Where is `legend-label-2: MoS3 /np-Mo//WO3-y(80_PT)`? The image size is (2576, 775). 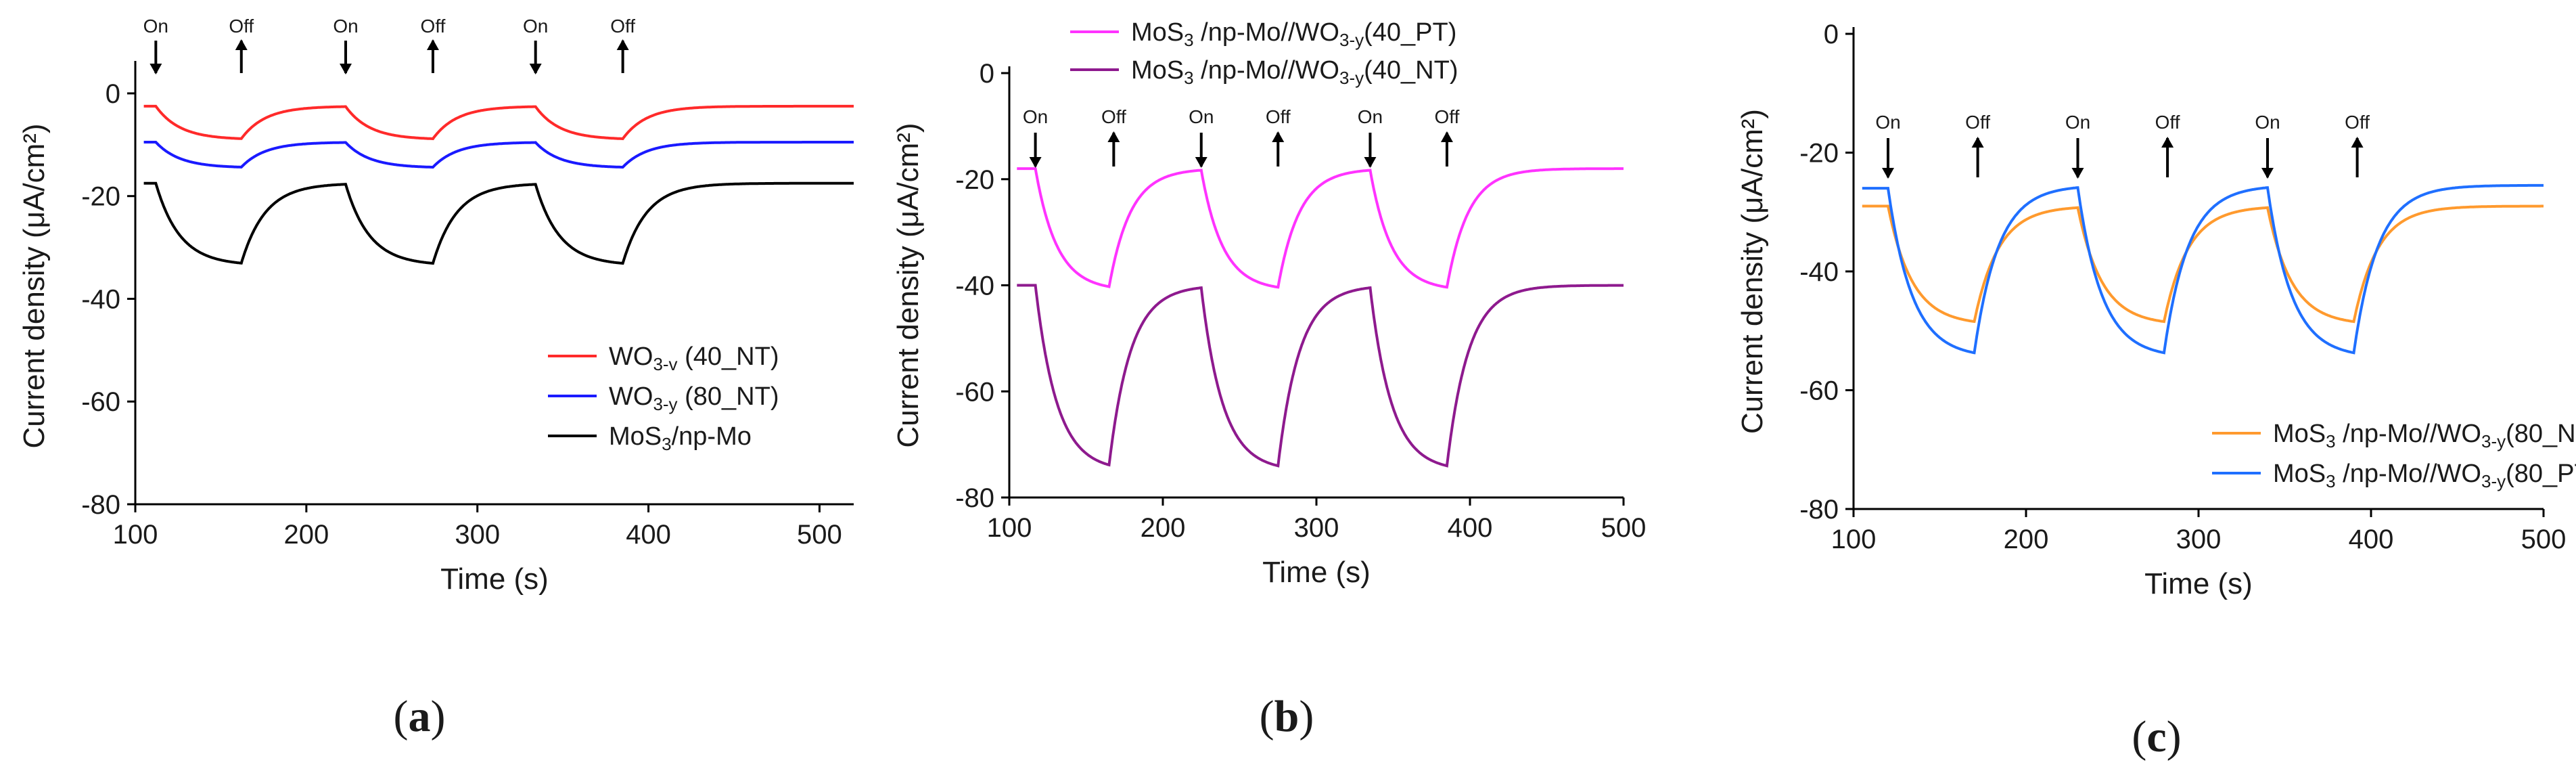
legend-label-2: MoS3 /np-Mo//WO3-y(80_PT) is located at coordinates (2424, 476).